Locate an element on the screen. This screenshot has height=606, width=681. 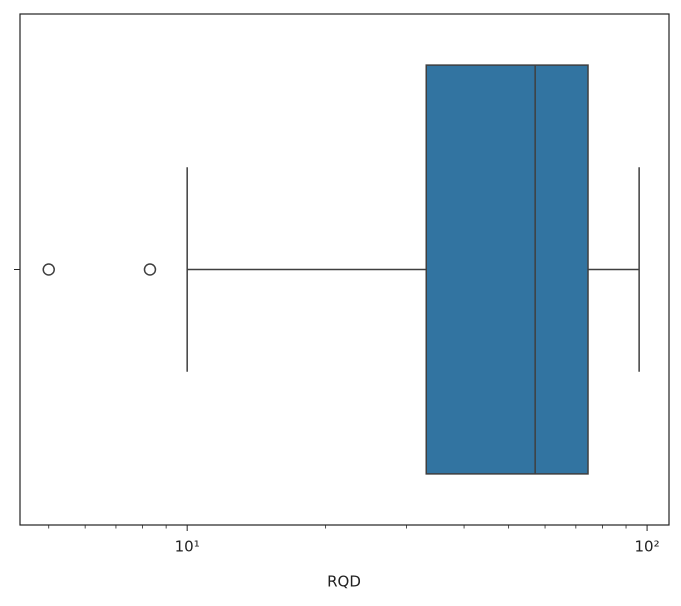
x-tick-label: 10² is located at coordinates (647, 547).